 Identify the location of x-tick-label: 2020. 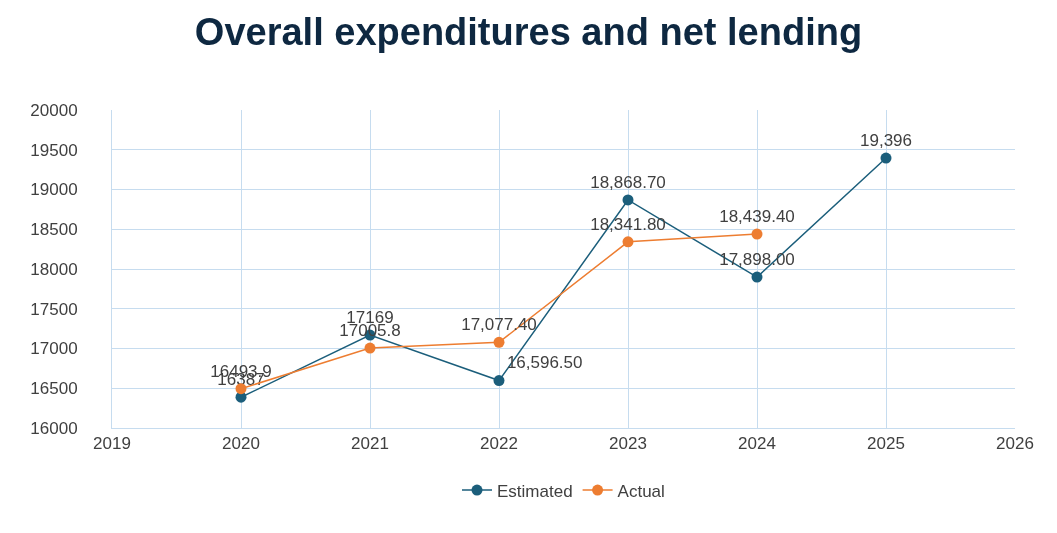
(241, 444).